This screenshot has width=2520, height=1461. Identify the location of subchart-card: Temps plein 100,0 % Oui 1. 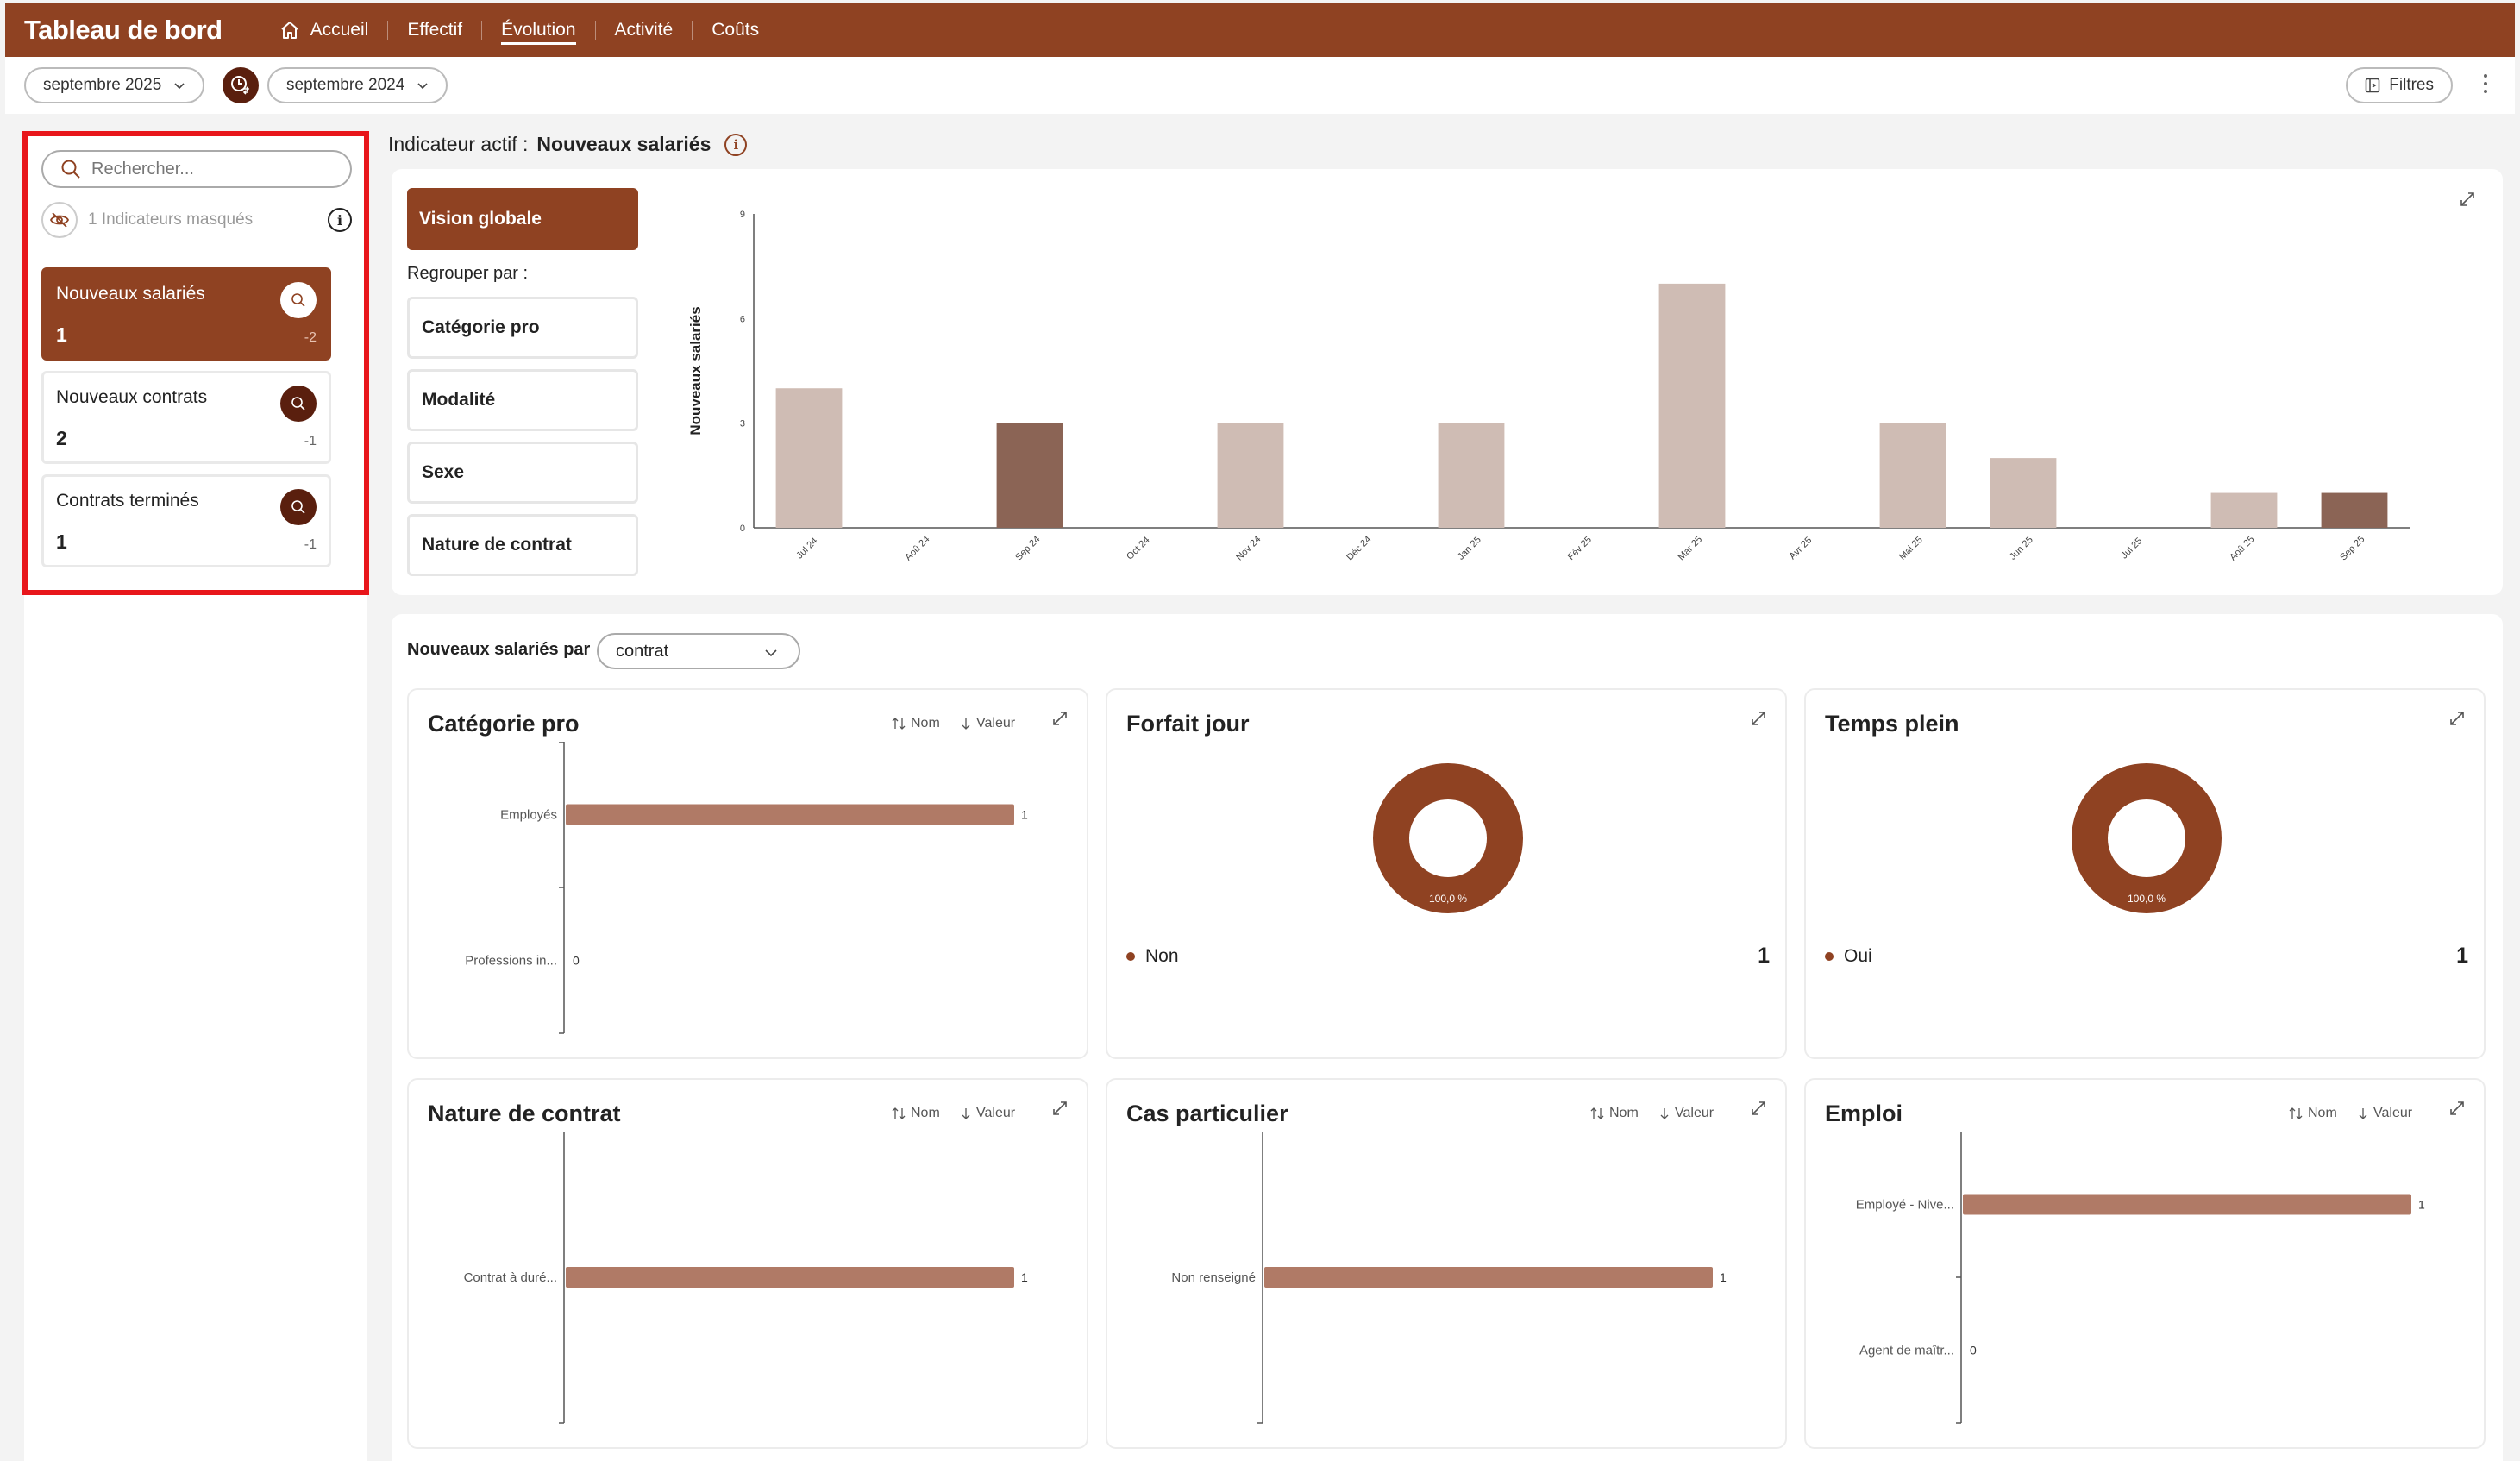
(2145, 874).